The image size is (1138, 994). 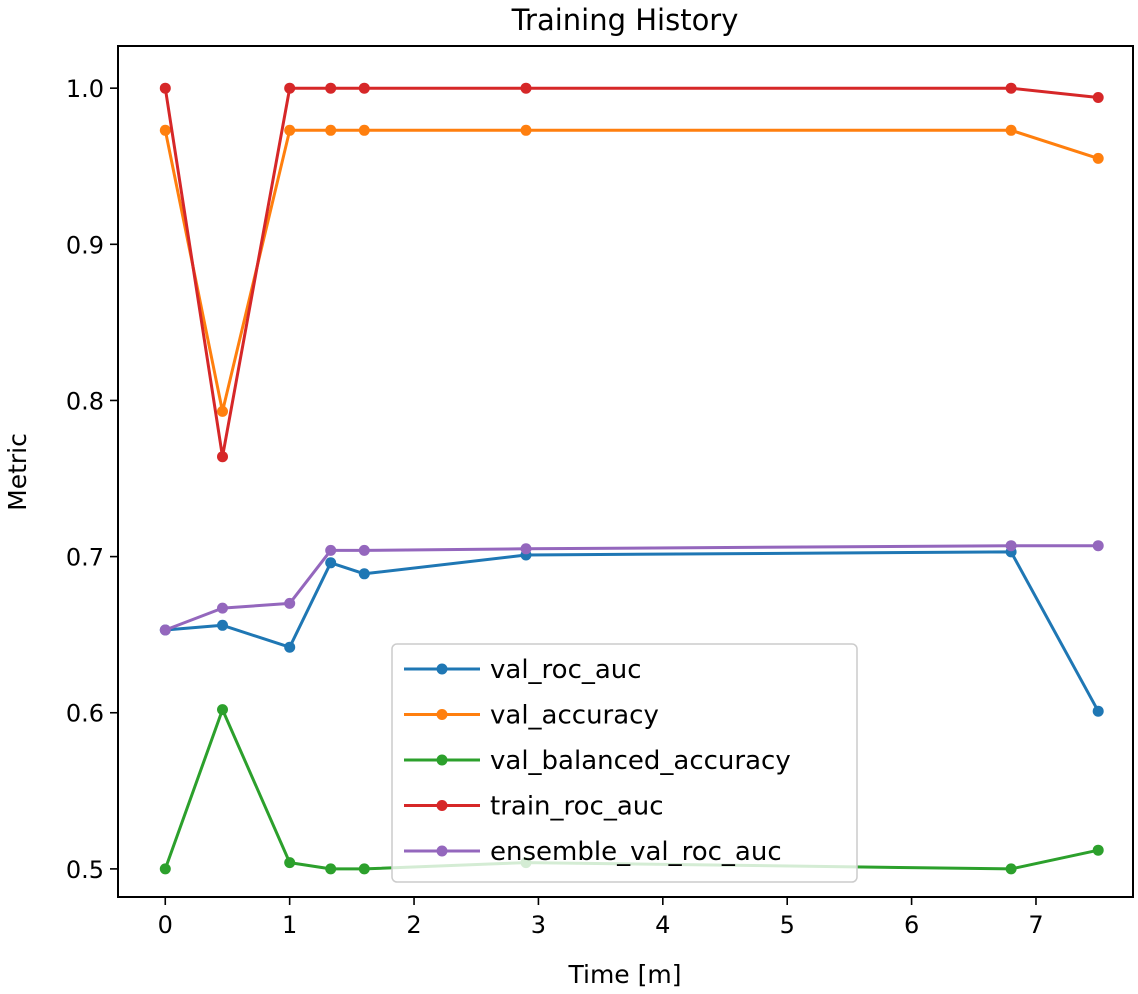 What do you see at coordinates (662, 925) in the screenshot?
I see `x-tick-label: 4` at bounding box center [662, 925].